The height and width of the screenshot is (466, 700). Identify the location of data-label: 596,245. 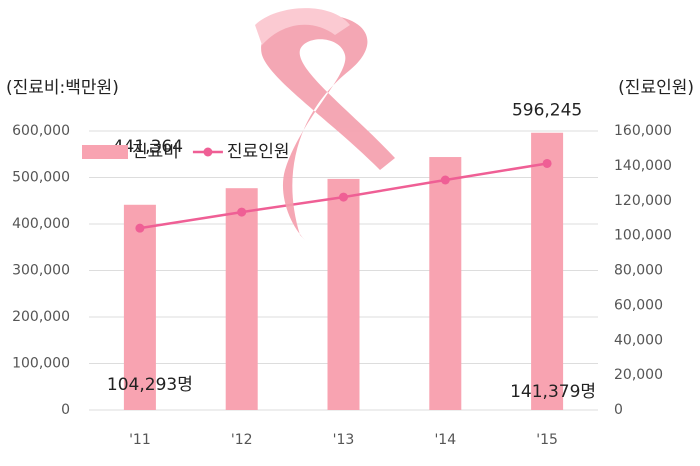
(547, 111).